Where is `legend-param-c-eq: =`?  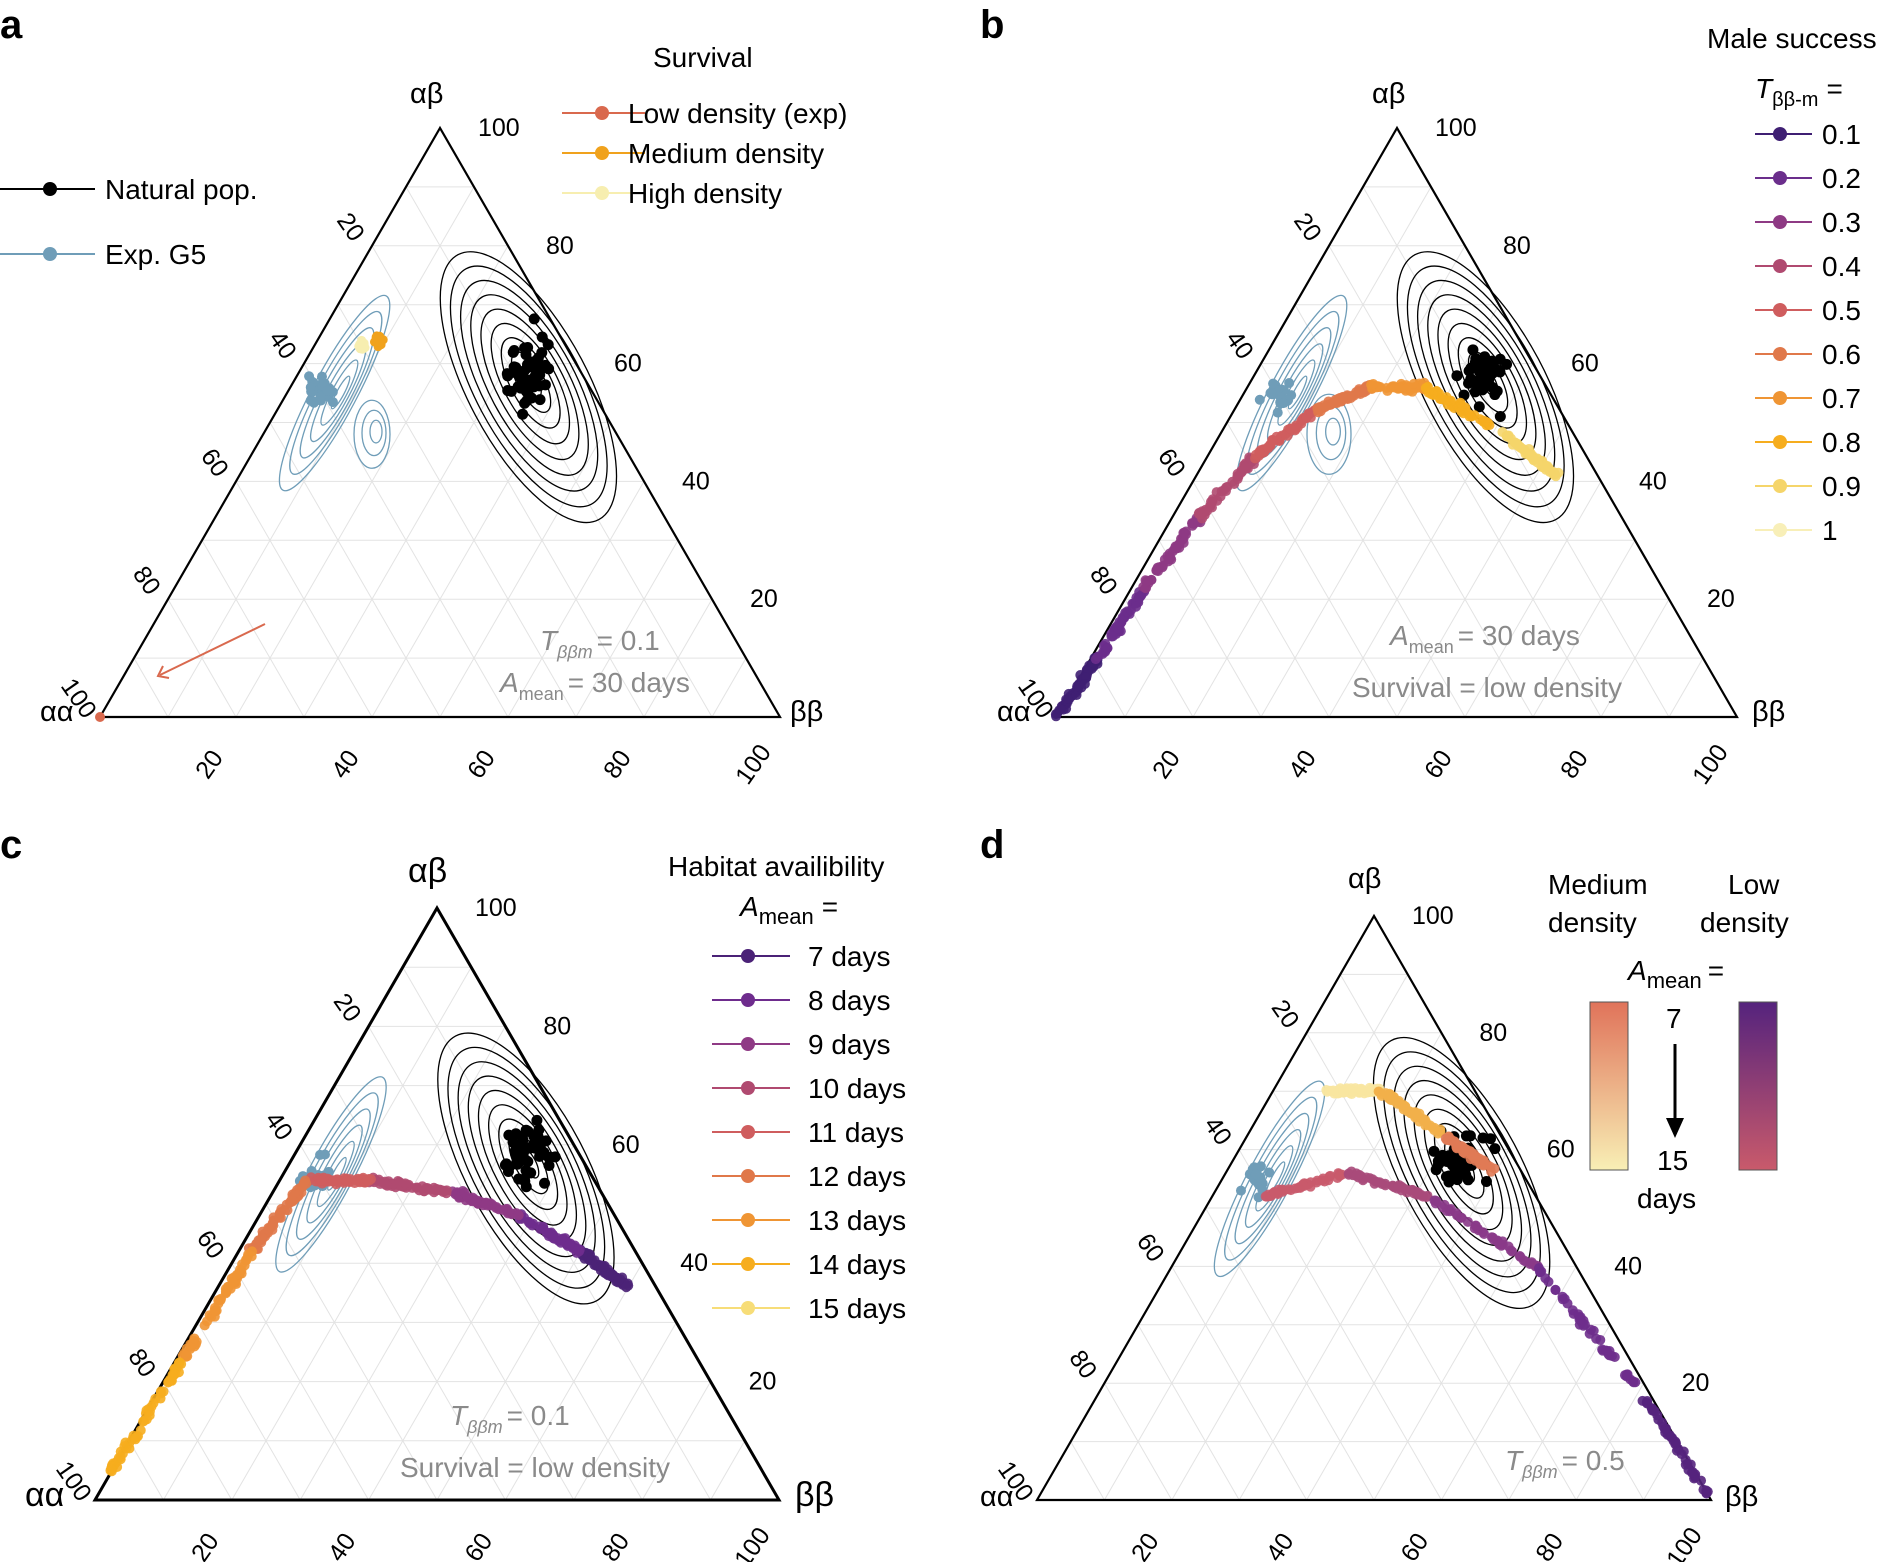
legend-param-c-eq: = is located at coordinates (830, 906).